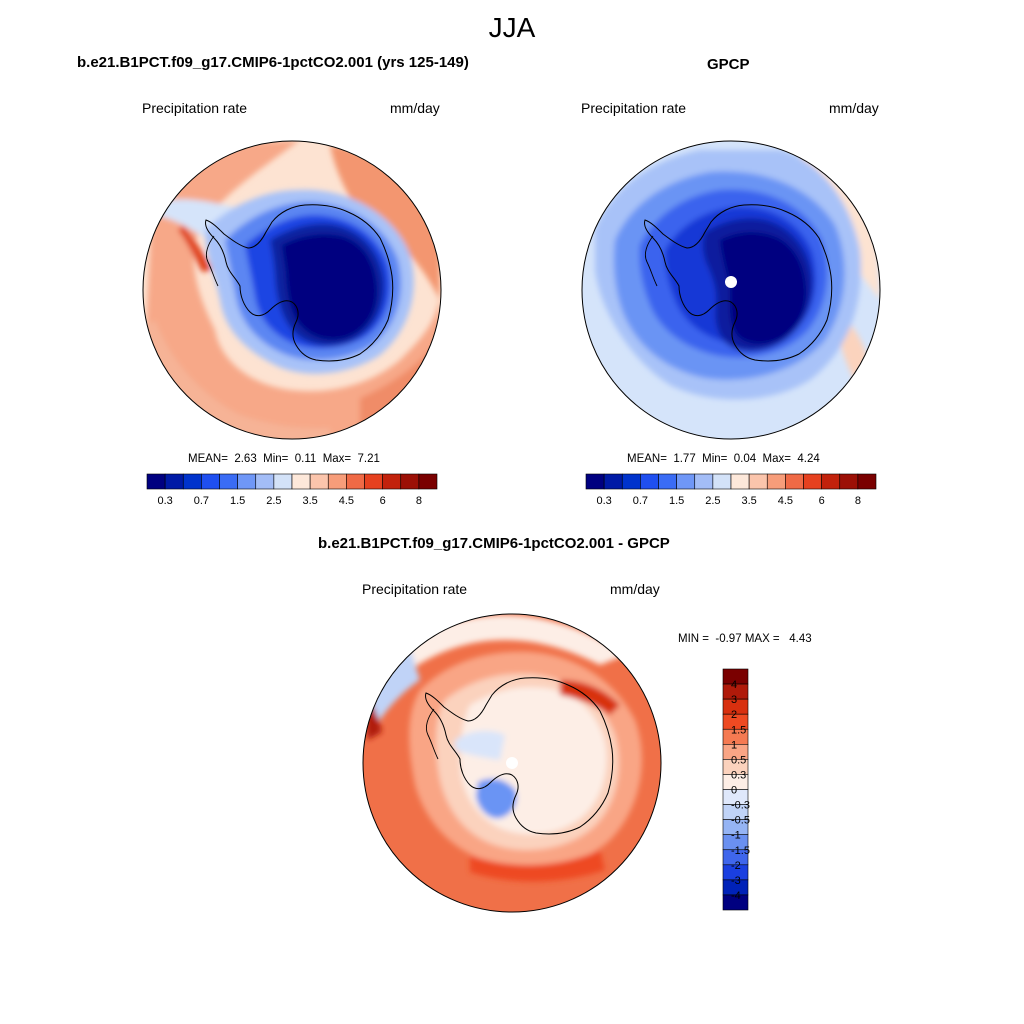 Image resolution: width=1024 pixels, height=1024 pixels. What do you see at coordinates (284, 459) in the screenshot?
I see `panel-1-stats: MEAN= 2.63 Min= 0.11 Max= 7.21` at bounding box center [284, 459].